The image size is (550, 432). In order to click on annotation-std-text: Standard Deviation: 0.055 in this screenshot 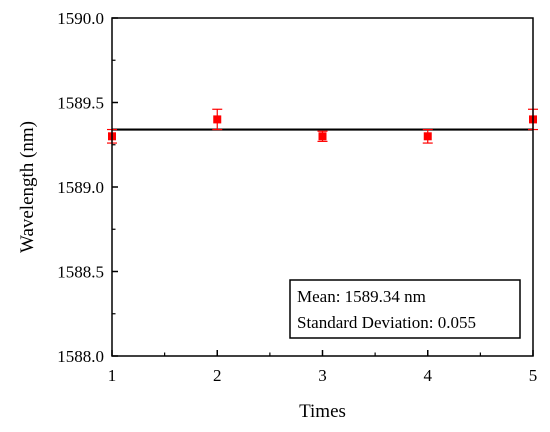, I will do `click(386, 322)`.